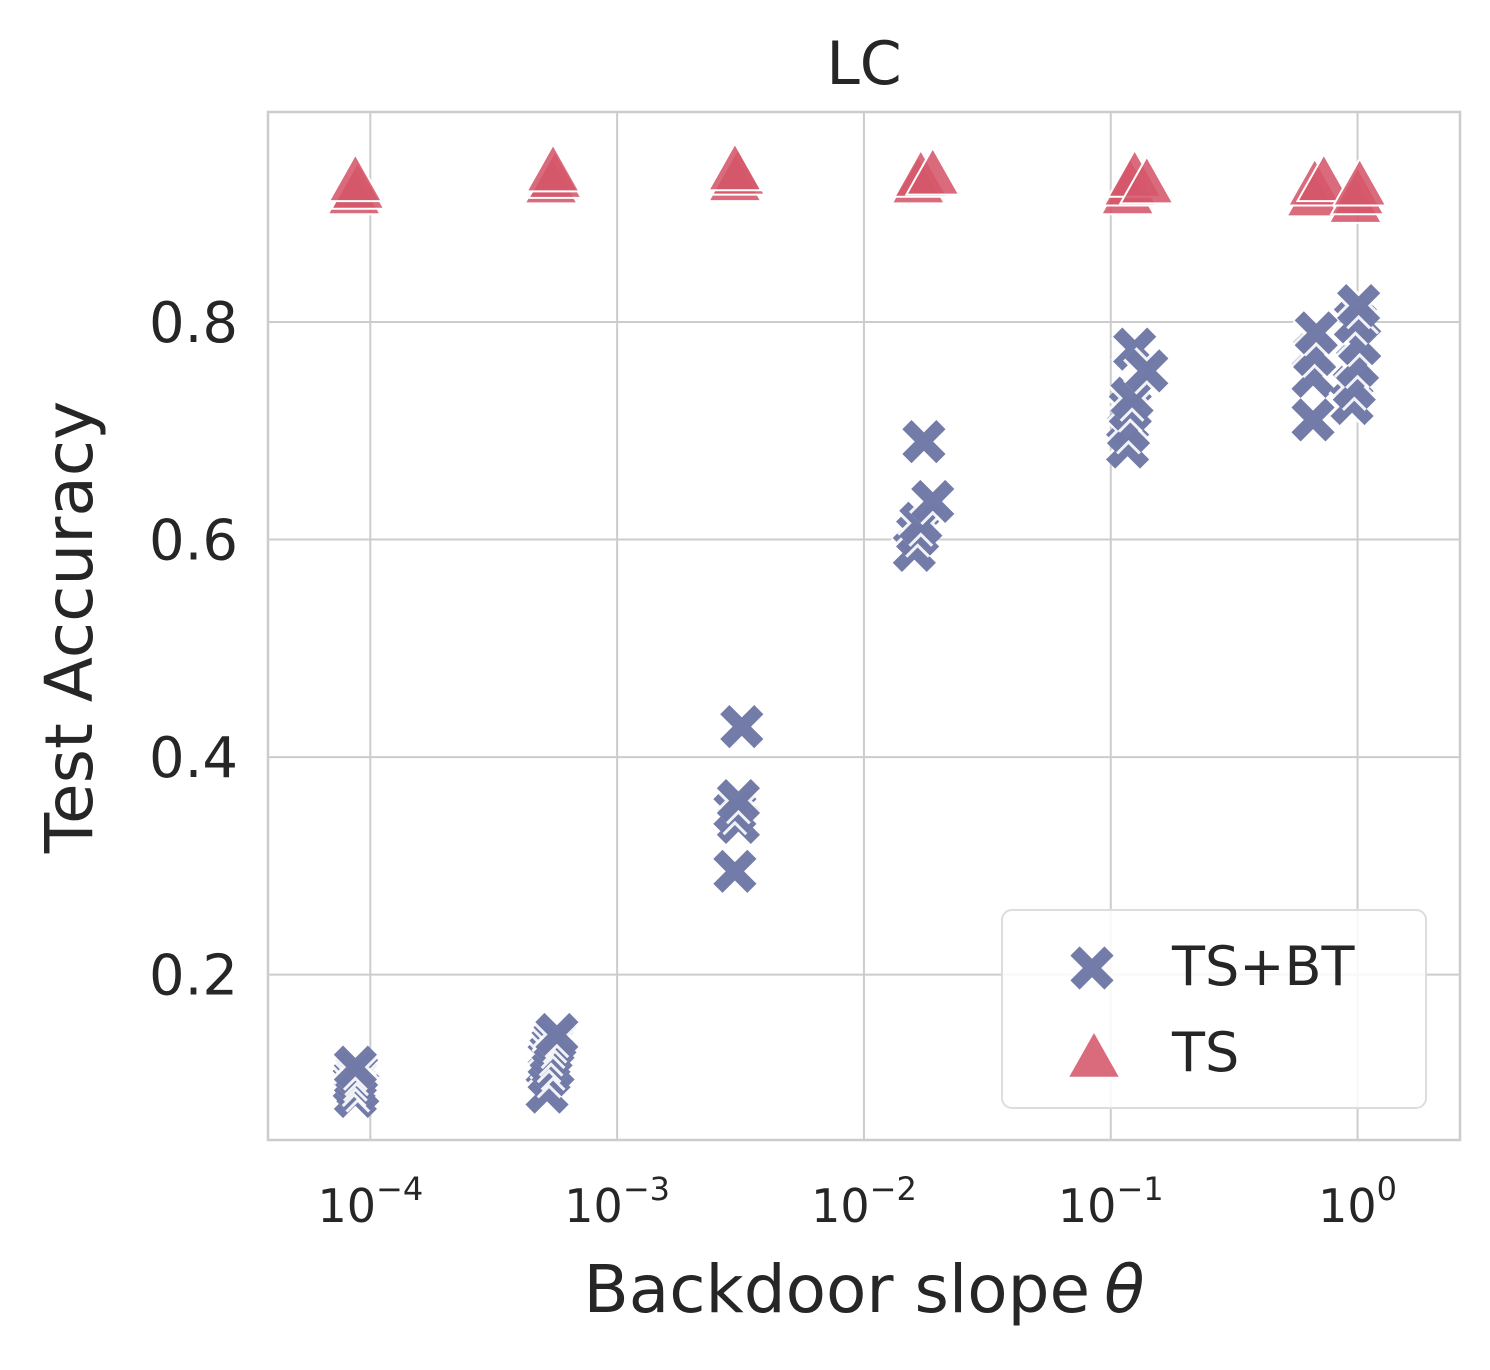 This screenshot has height=1370, width=1490. I want to click on legend-triangle-marker, so click(1094, 1053).